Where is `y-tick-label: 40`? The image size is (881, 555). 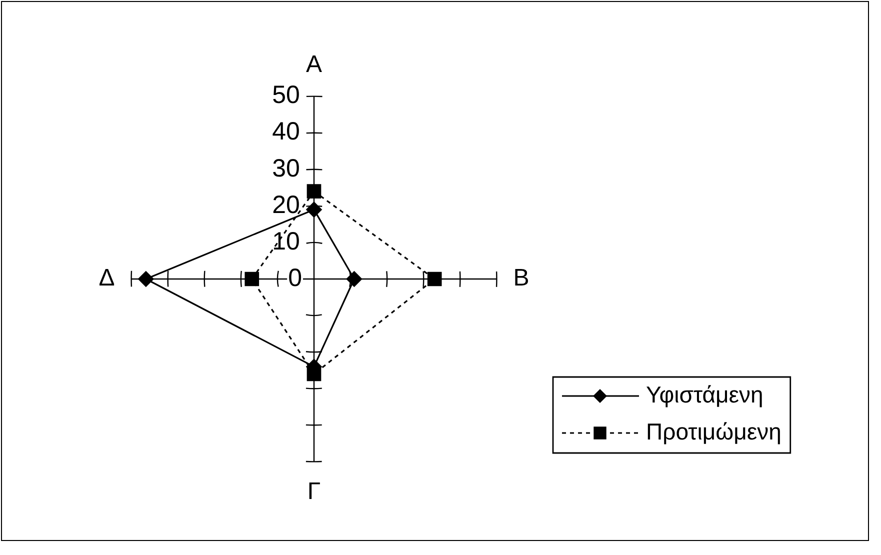
y-tick-label: 40 is located at coordinates (286, 132).